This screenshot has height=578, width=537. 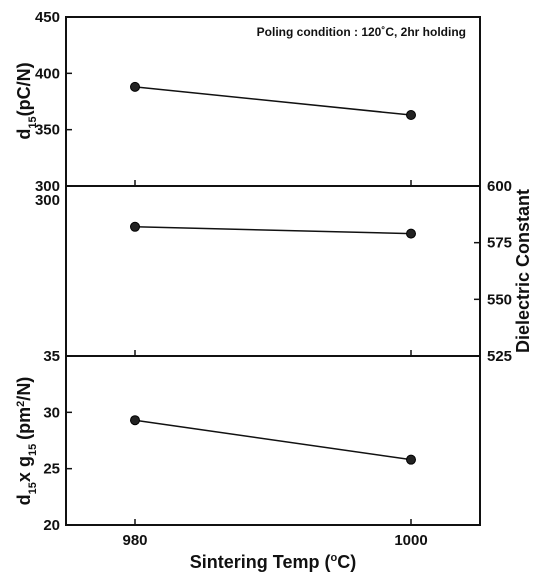 I want to click on y-axis-label-dielectric: Dielectric Constant, so click(x=523, y=271).